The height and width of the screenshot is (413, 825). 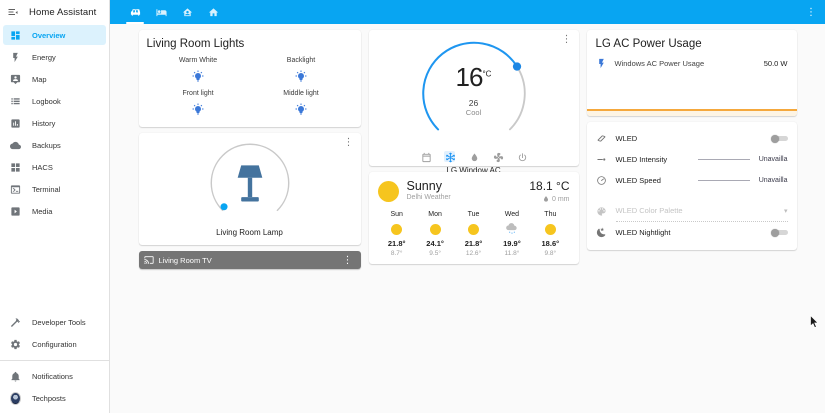 I want to click on intensity-icon, so click(x=601, y=159).